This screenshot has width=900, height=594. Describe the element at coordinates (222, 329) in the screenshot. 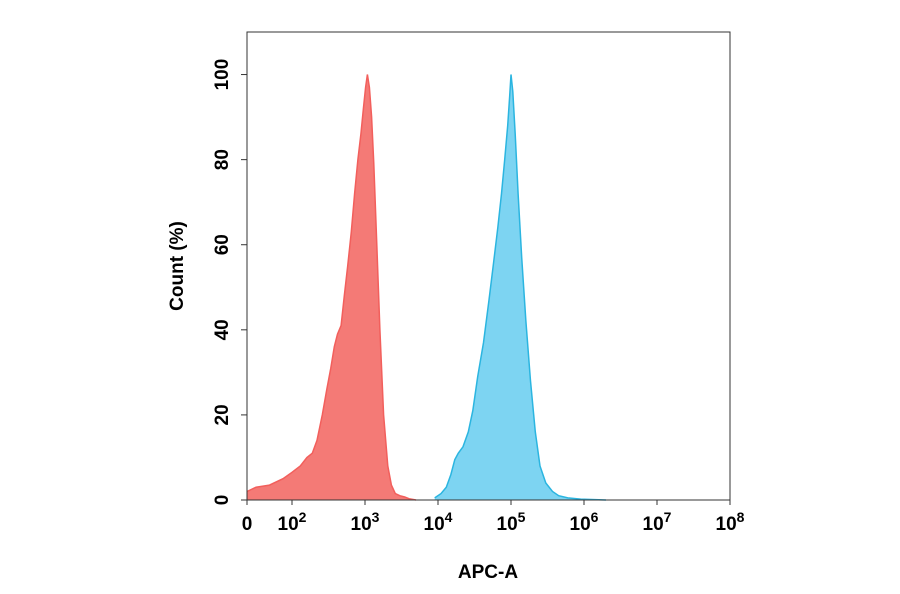

I see `y-tick-label: 40` at that location.